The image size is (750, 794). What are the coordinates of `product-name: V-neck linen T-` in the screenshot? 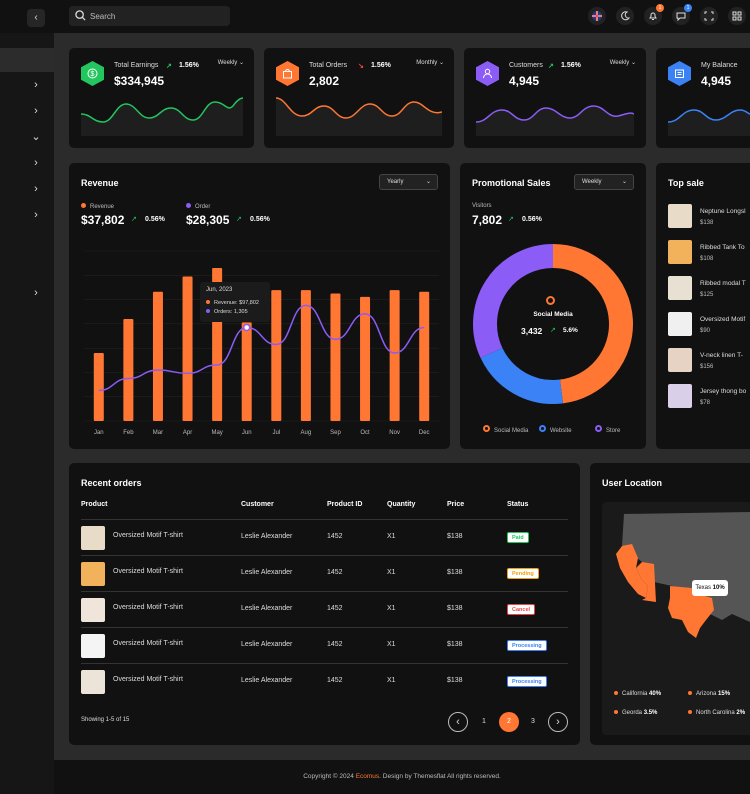 It's located at (721, 355).